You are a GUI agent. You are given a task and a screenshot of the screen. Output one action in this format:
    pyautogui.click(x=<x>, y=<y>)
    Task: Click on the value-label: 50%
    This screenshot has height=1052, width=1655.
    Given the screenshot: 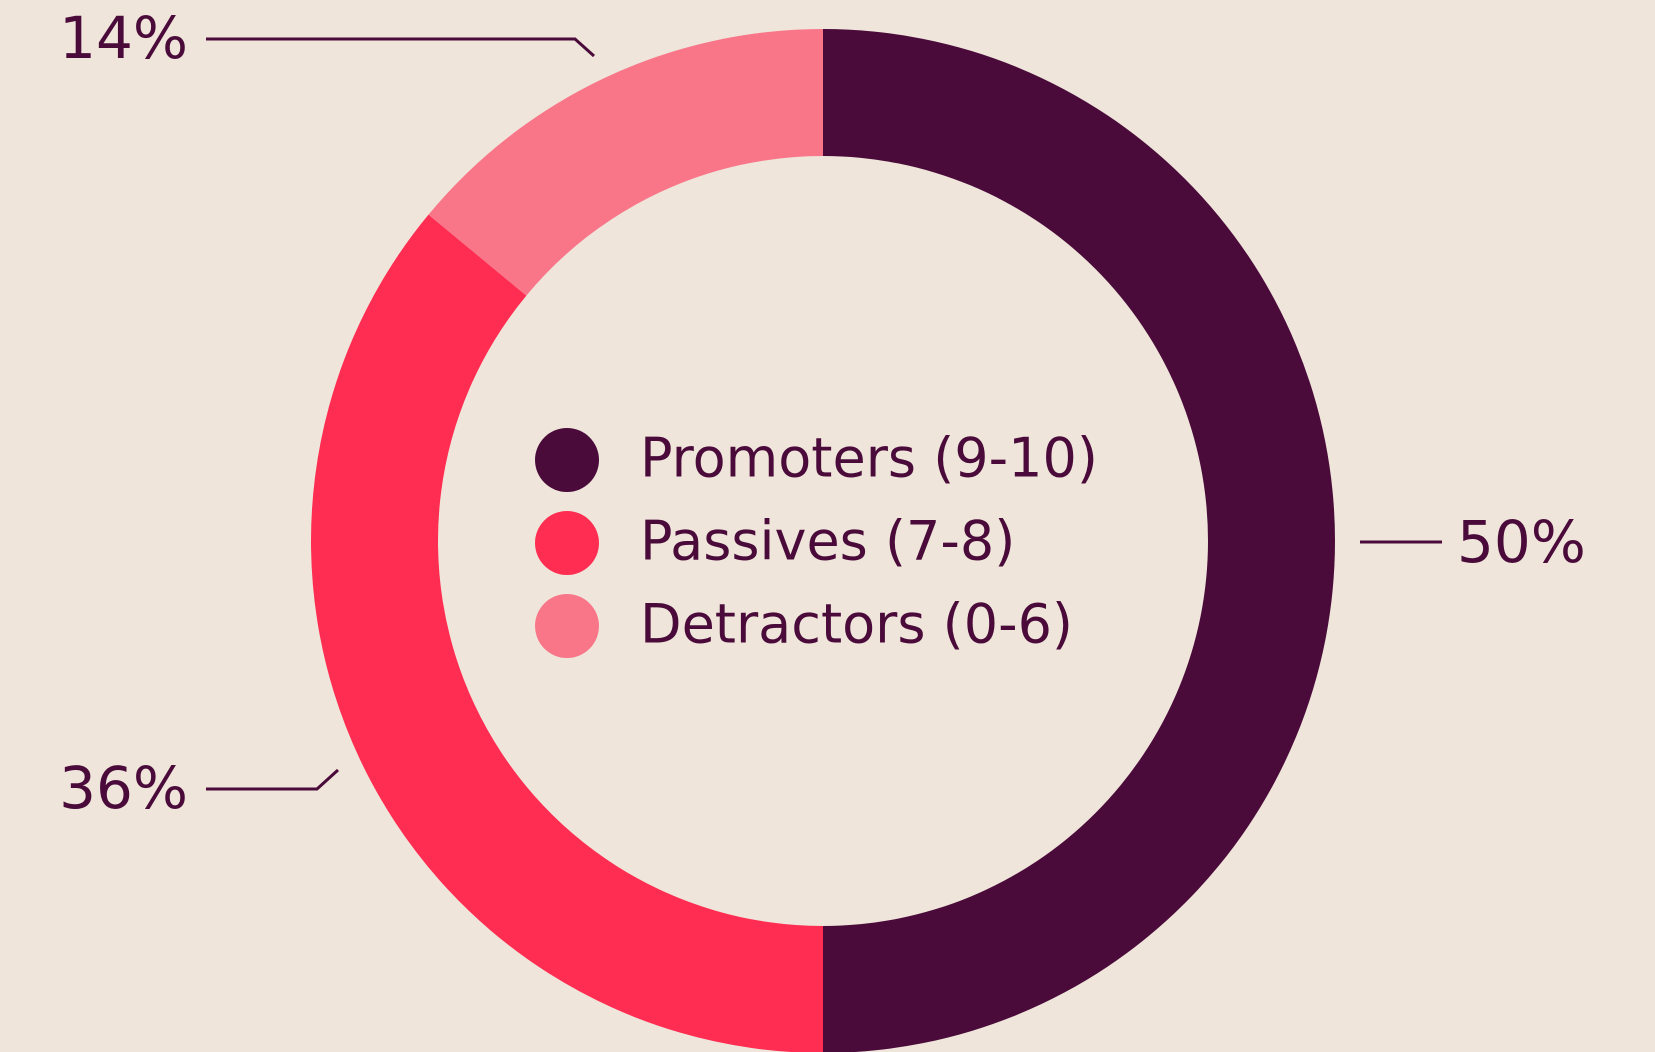 What is the action you would take?
    pyautogui.click(x=1521, y=542)
    